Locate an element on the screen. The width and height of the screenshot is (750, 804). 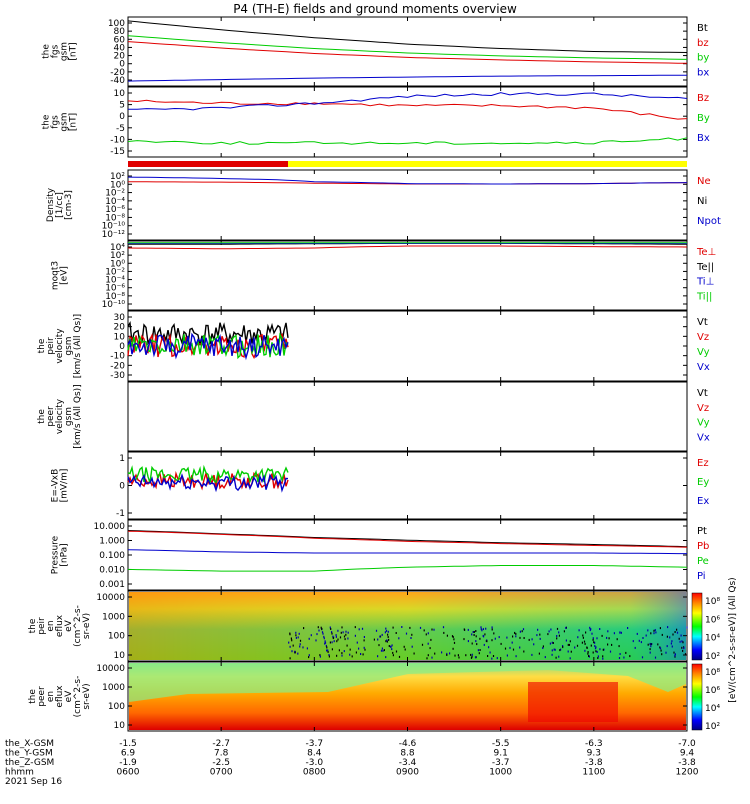
x-row-value: 1100 is located at coordinates (593, 773).